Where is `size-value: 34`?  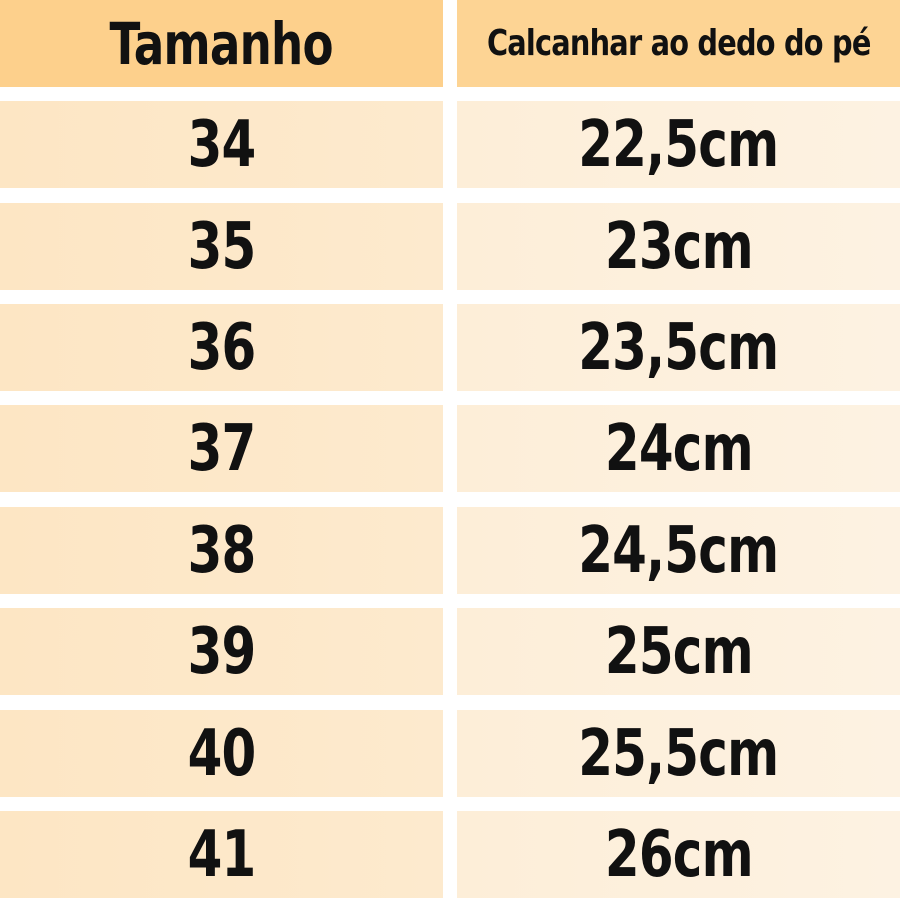 size-value: 34 is located at coordinates (222, 144).